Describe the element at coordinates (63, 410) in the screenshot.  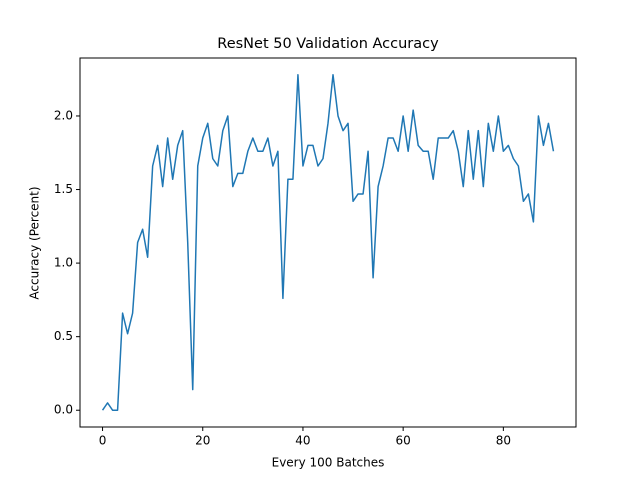
I see `y-tick-label: 0.0` at that location.